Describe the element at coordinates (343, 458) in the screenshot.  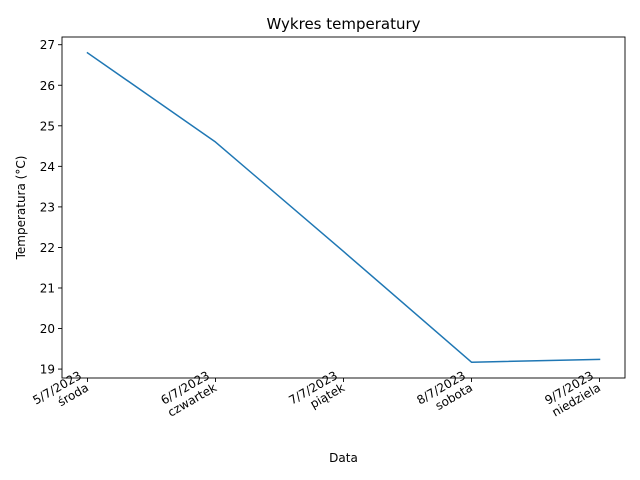
I see `x-axis-label: Data` at that location.